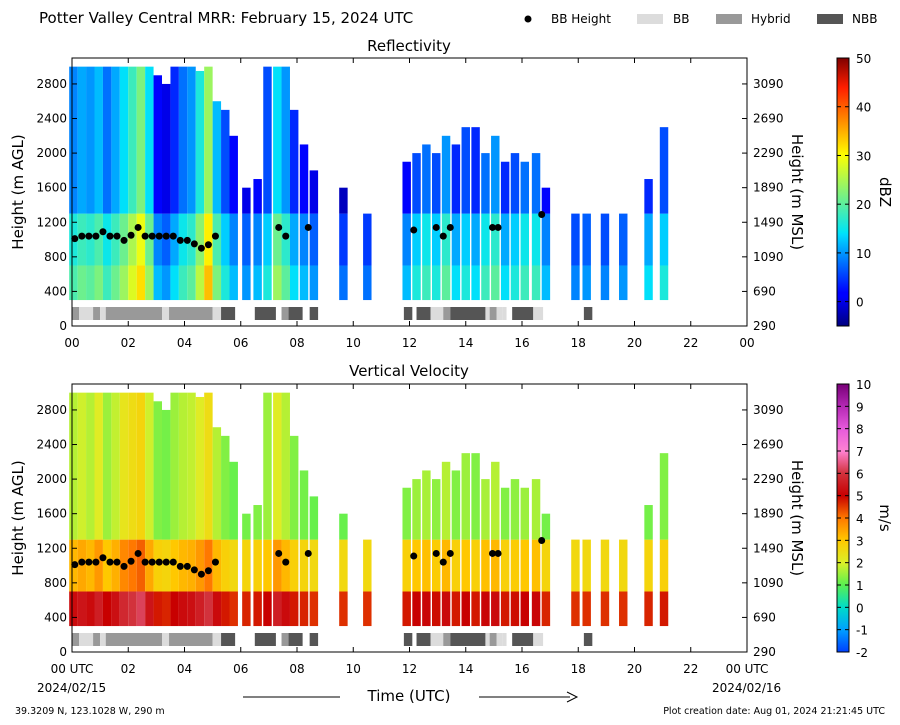 This screenshot has width=900, height=725. Describe the element at coordinates (308, 557) in the screenshot. I see `velocity-bb-height-points` at that location.